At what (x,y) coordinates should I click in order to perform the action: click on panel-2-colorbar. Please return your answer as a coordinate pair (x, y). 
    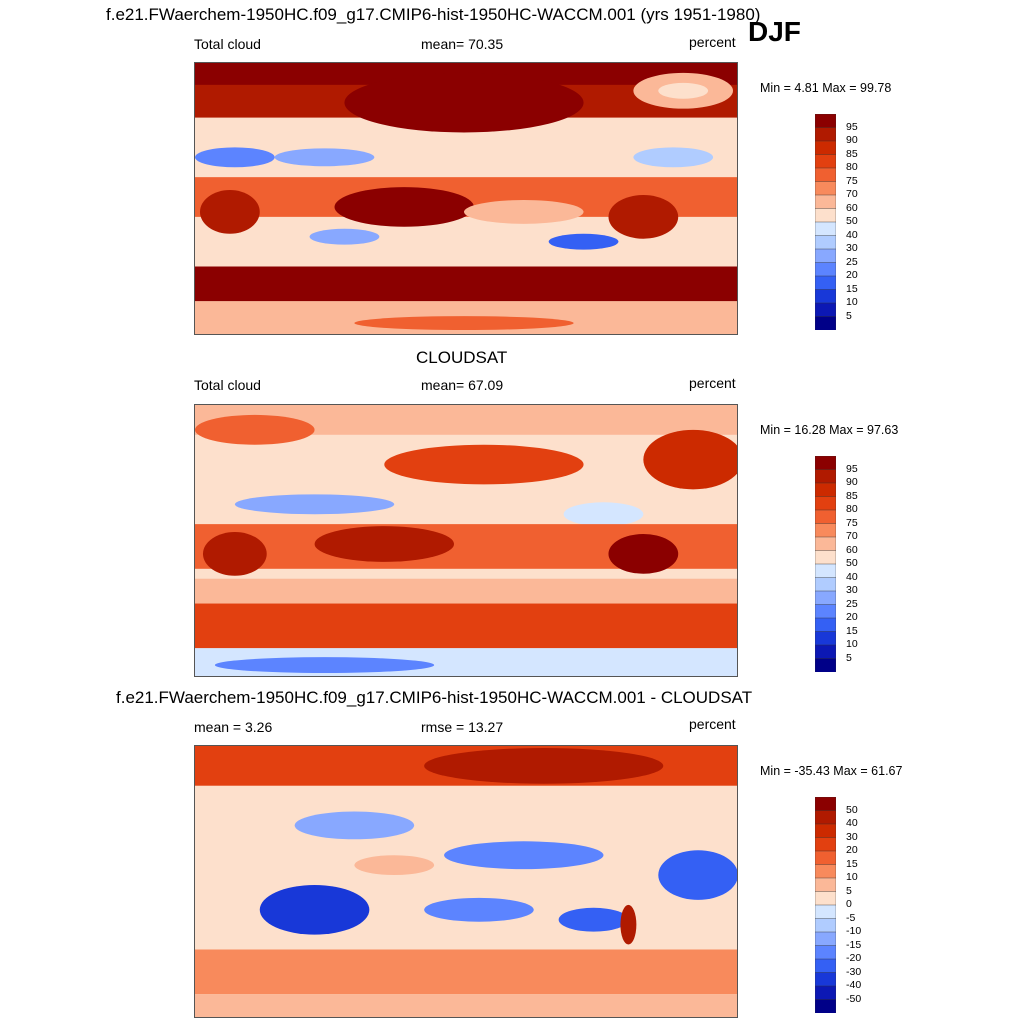
    Looking at the image, I should click on (825, 564).